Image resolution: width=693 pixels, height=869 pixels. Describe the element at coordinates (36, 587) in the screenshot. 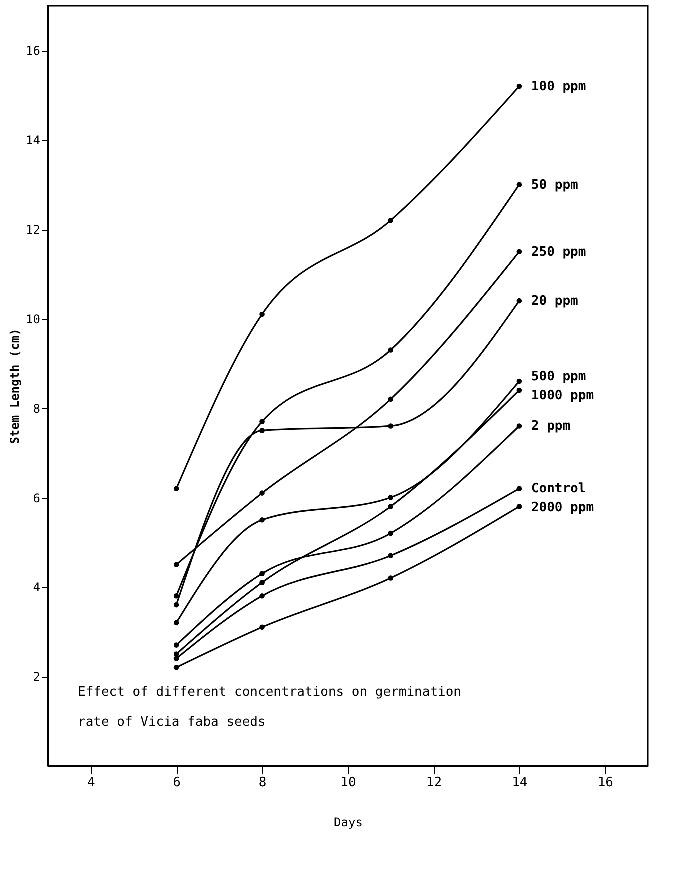

I see `y-tick-label: 4` at that location.